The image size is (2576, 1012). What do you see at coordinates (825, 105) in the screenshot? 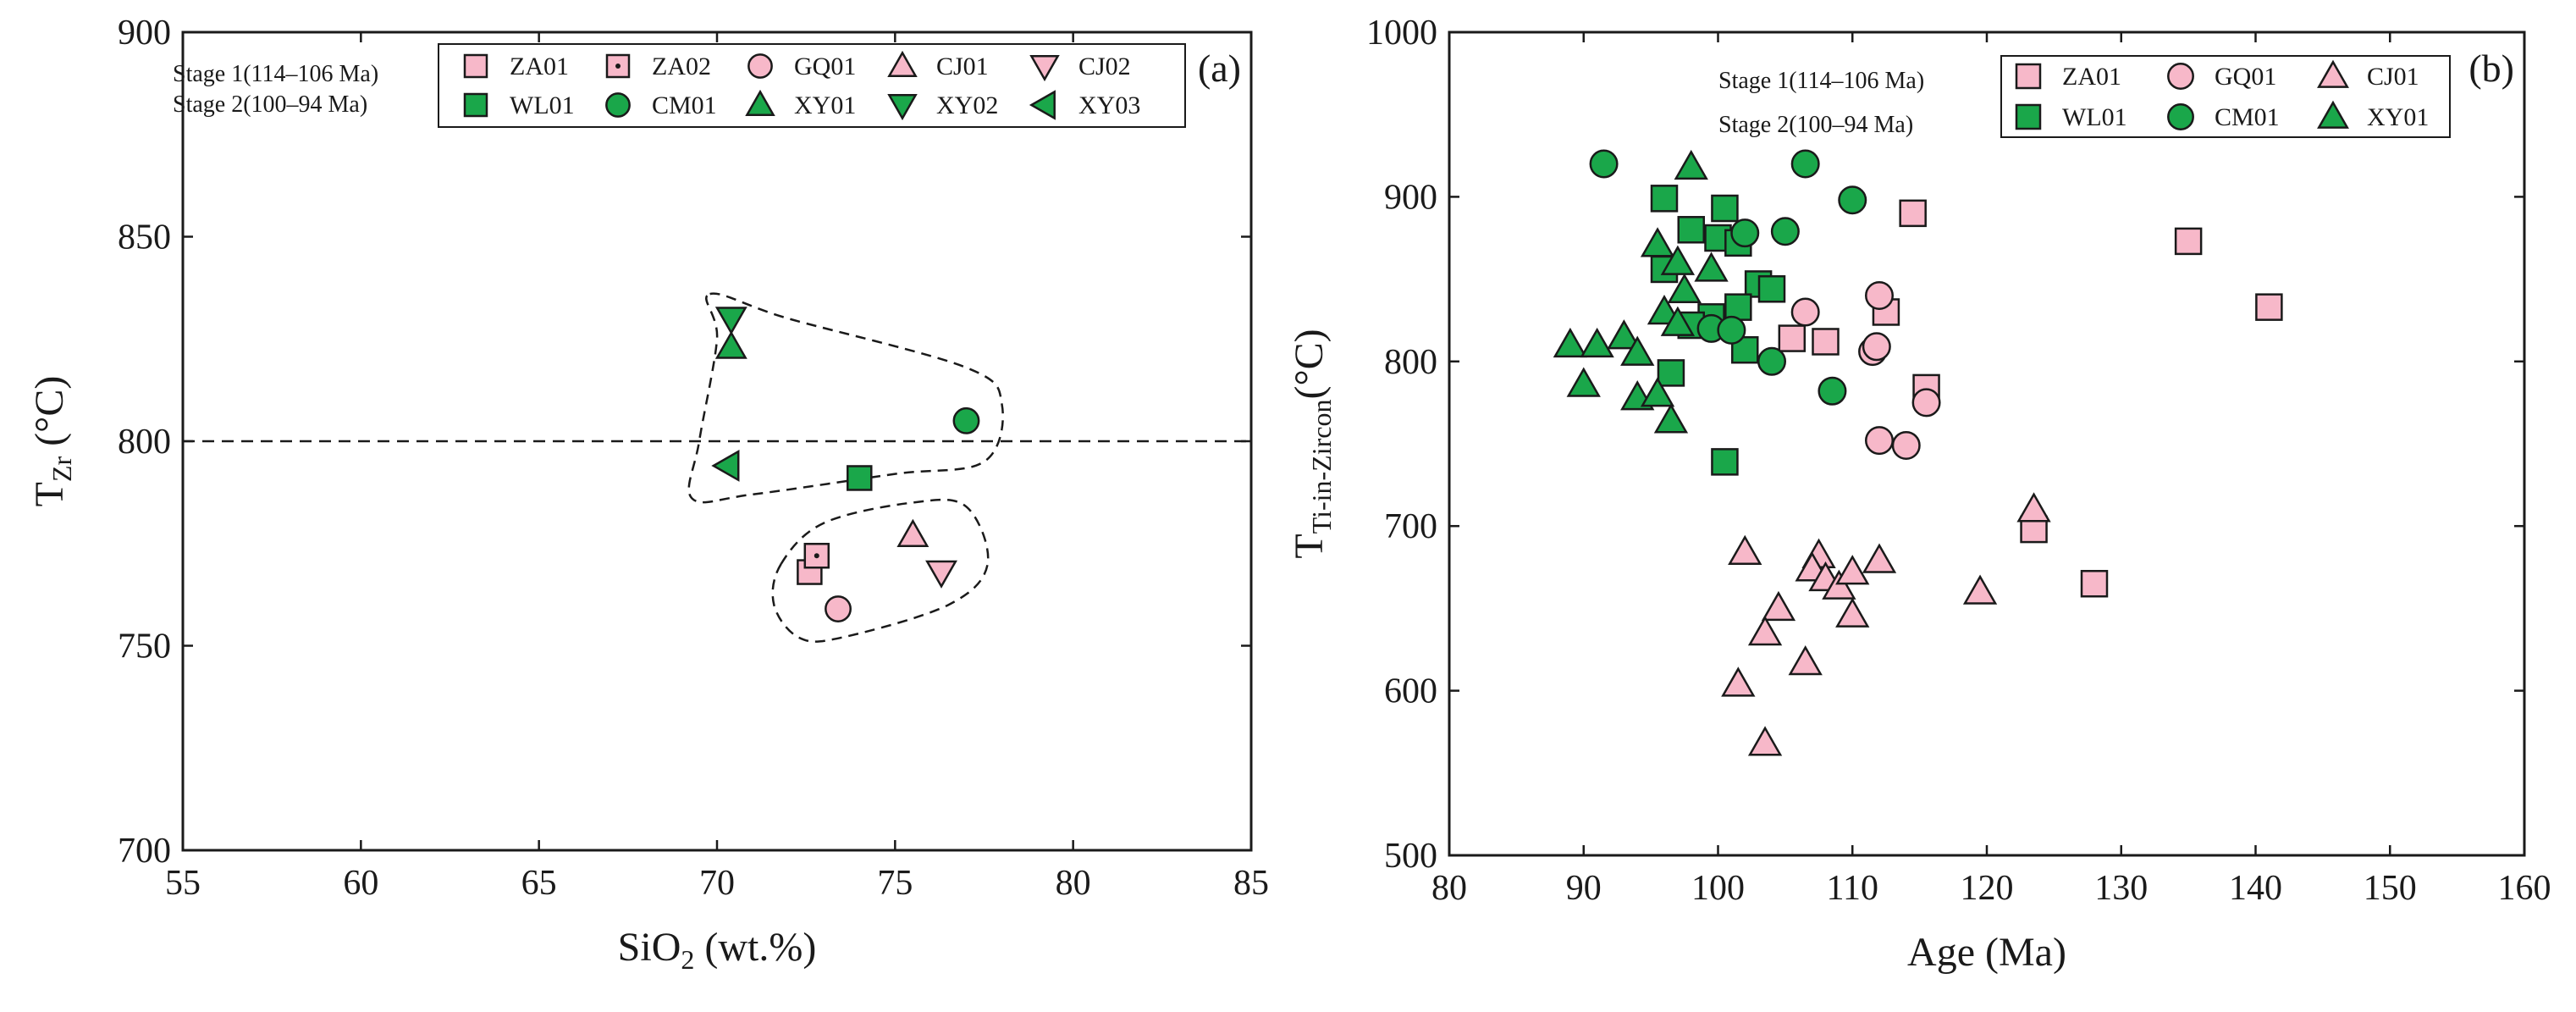
I see `legend-label-xy01: XY01` at bounding box center [825, 105].